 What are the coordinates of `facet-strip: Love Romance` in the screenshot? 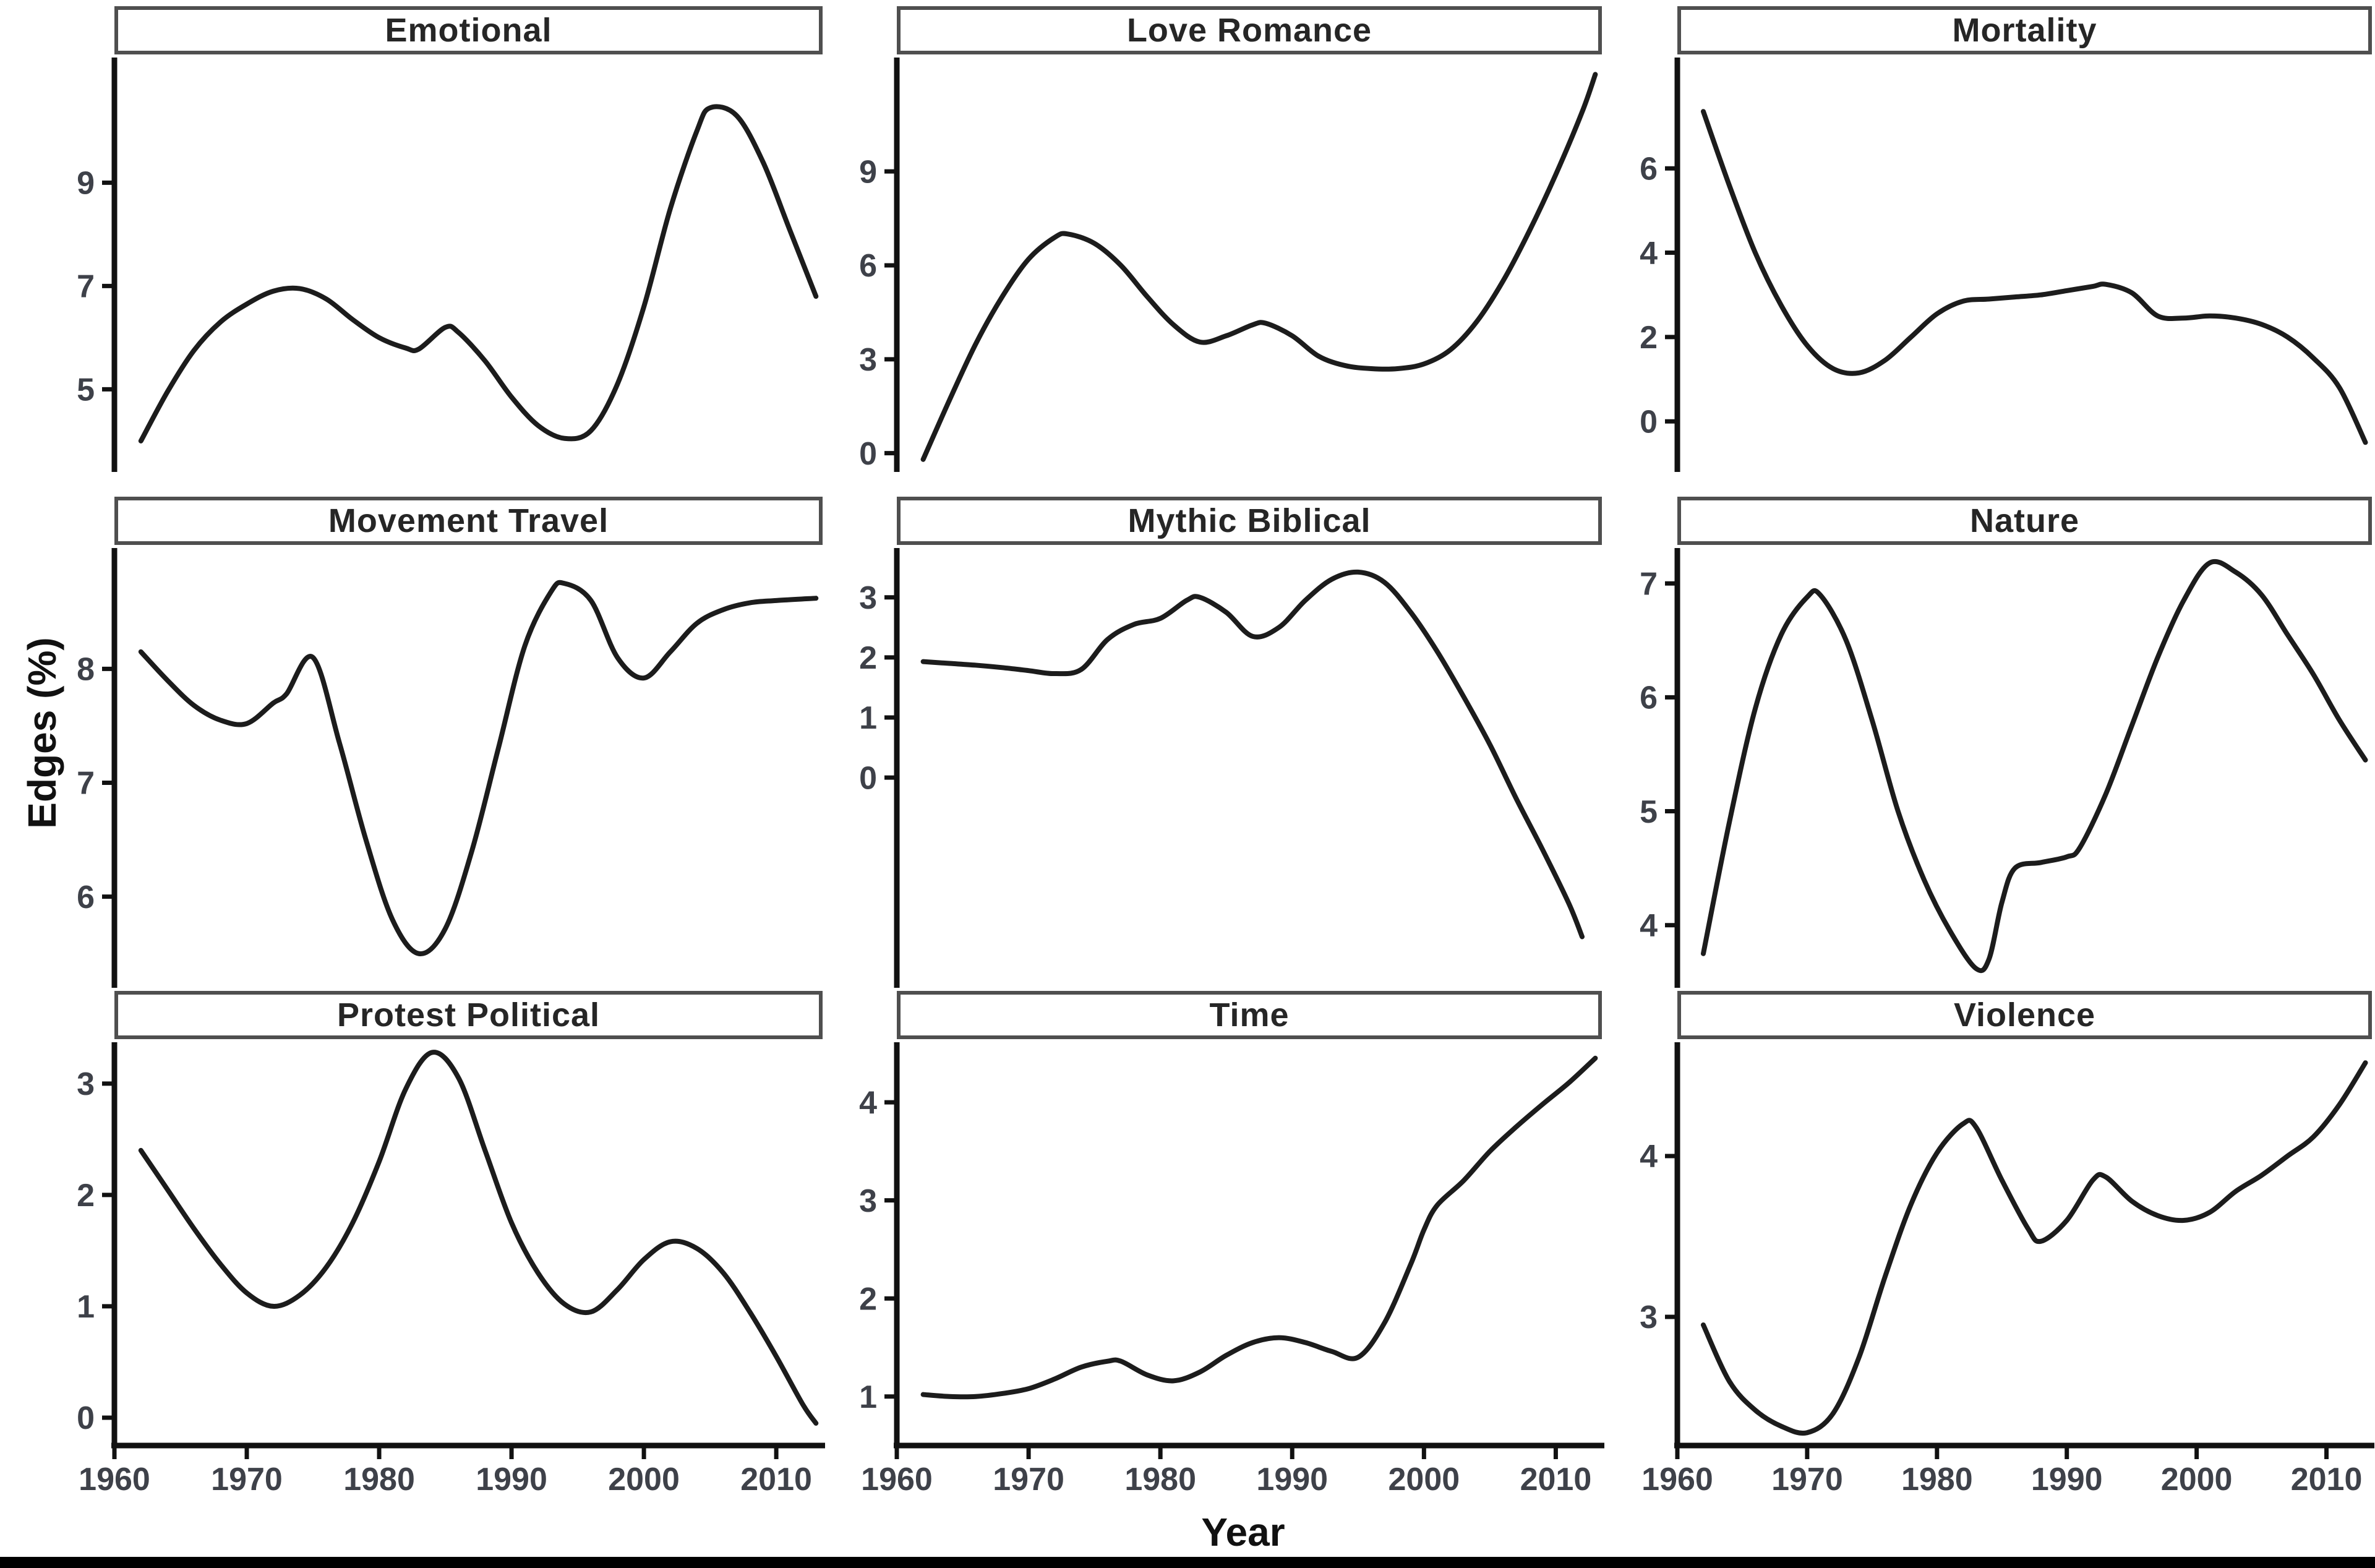 It's located at (1249, 30).